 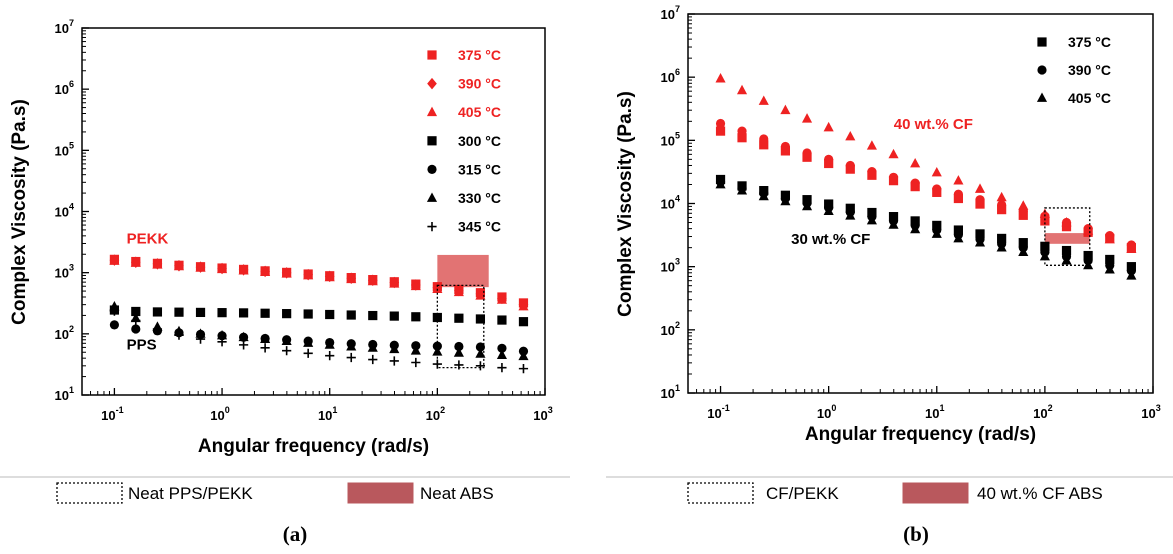 I want to click on y-tick-label: 10⁷, so click(x=670, y=13).